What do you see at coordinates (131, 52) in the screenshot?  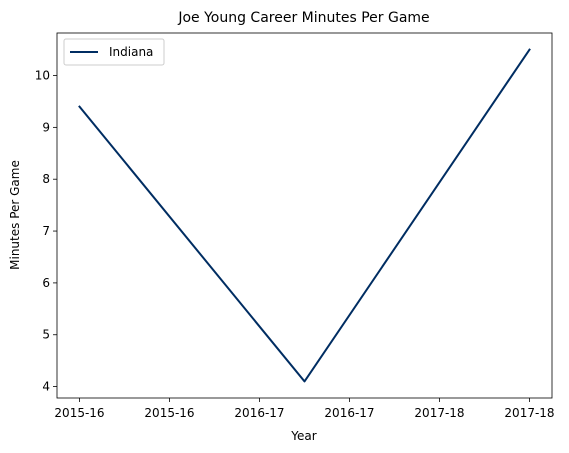 I see `legend-label: Indiana` at bounding box center [131, 52].